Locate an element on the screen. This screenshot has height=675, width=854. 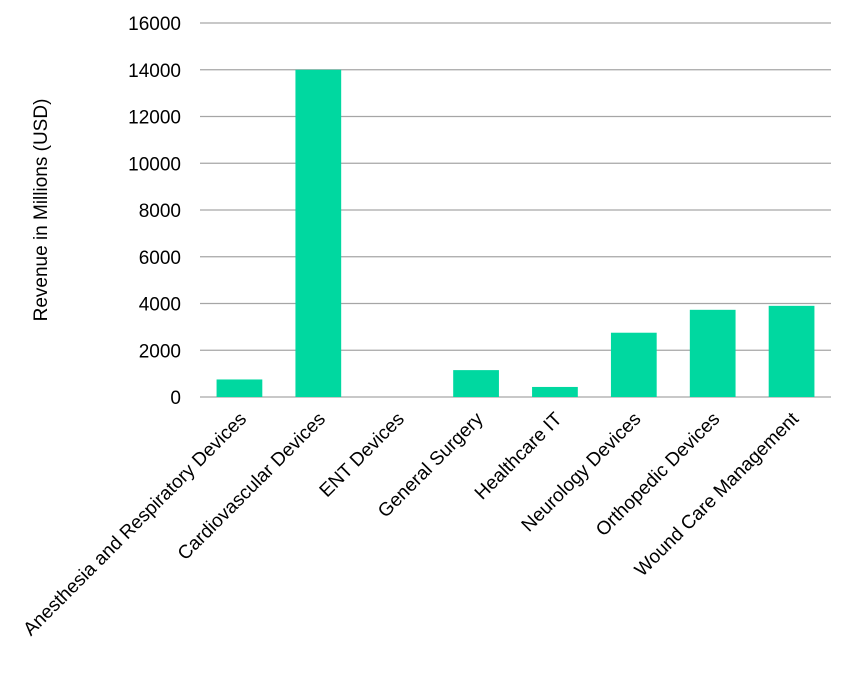
y-tick-label: 14000 is located at coordinates (154, 71).